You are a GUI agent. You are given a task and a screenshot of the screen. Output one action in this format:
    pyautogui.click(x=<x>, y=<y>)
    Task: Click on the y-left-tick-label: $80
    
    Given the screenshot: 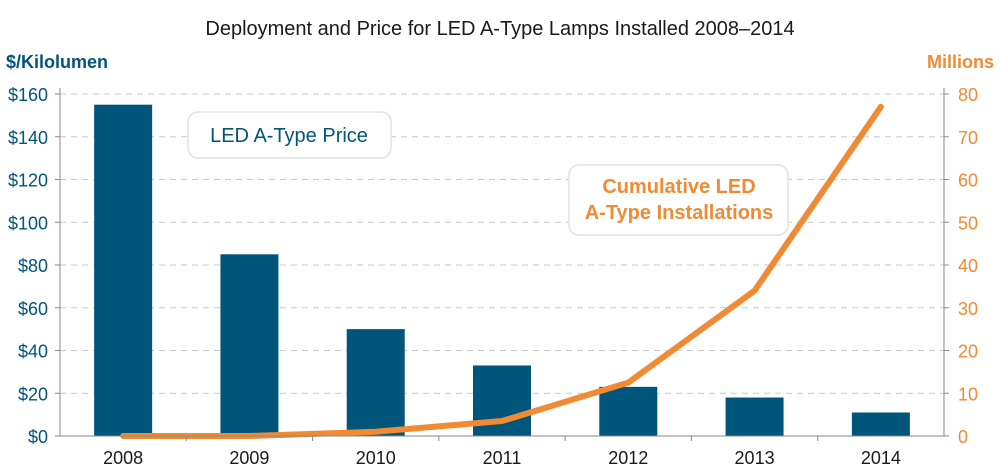 What is the action you would take?
    pyautogui.click(x=33, y=266)
    